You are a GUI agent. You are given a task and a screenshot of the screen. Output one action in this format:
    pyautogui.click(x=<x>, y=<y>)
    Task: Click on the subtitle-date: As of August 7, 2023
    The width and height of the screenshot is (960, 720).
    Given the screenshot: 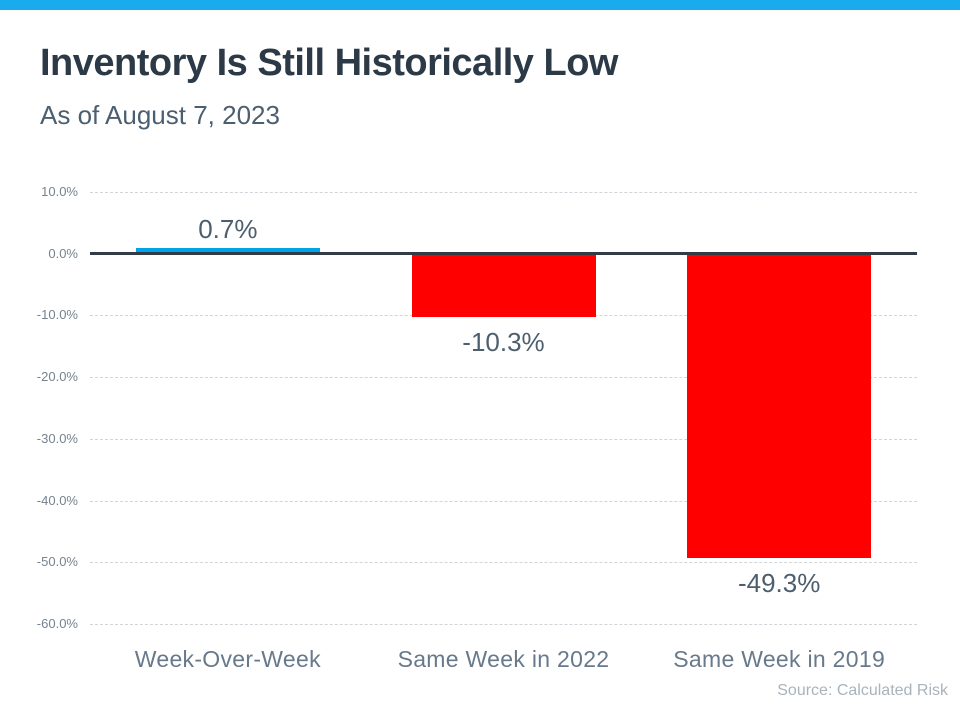 What is the action you would take?
    pyautogui.click(x=160, y=115)
    